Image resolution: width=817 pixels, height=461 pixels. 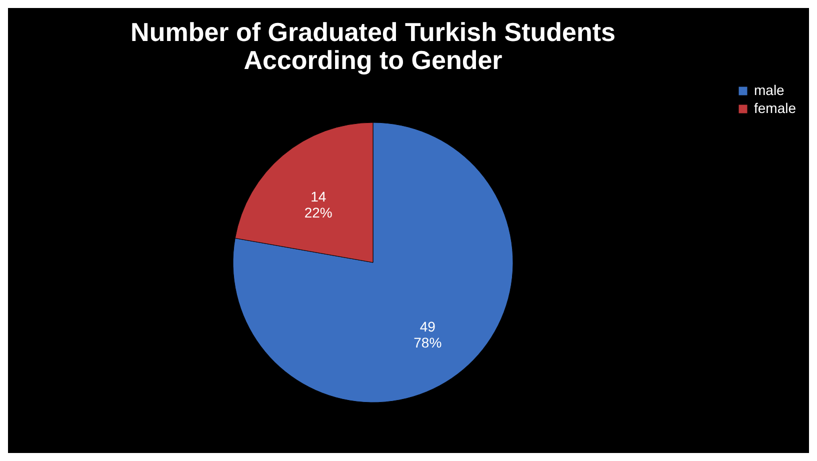 What do you see at coordinates (769, 90) in the screenshot?
I see `legend-label: male` at bounding box center [769, 90].